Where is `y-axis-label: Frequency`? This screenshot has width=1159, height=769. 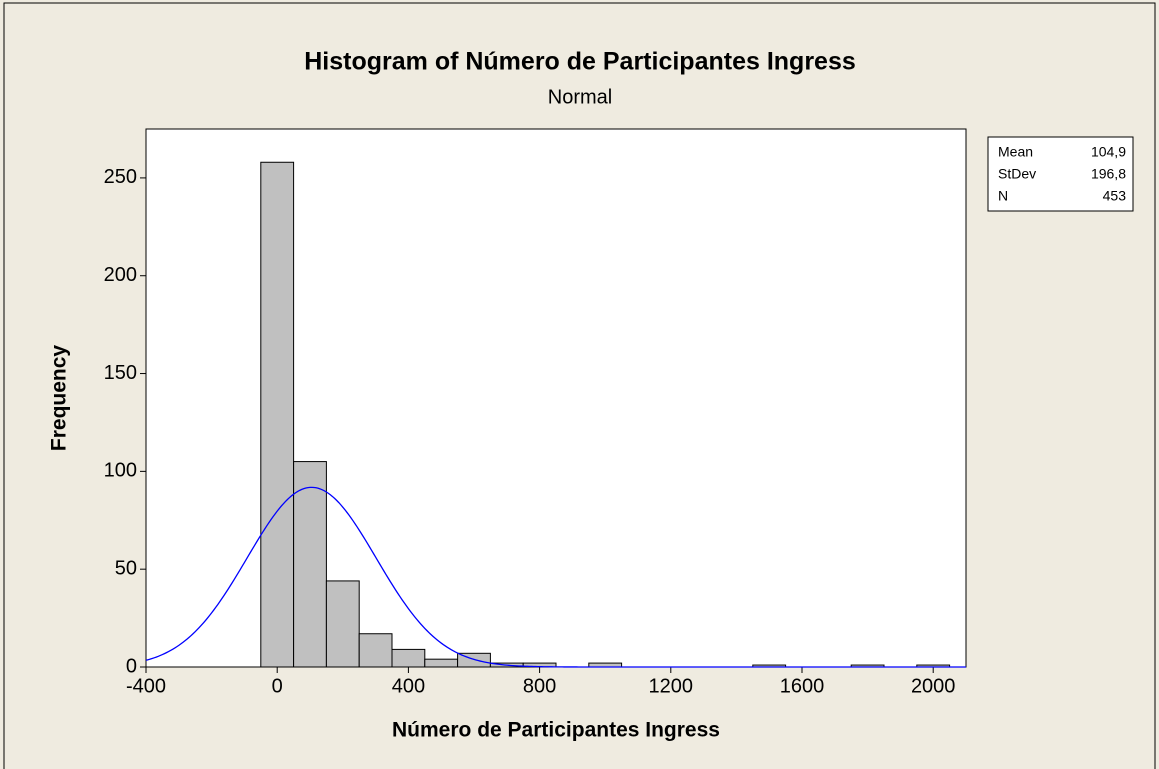
y-axis-label: Frequency is located at coordinates (59, 398).